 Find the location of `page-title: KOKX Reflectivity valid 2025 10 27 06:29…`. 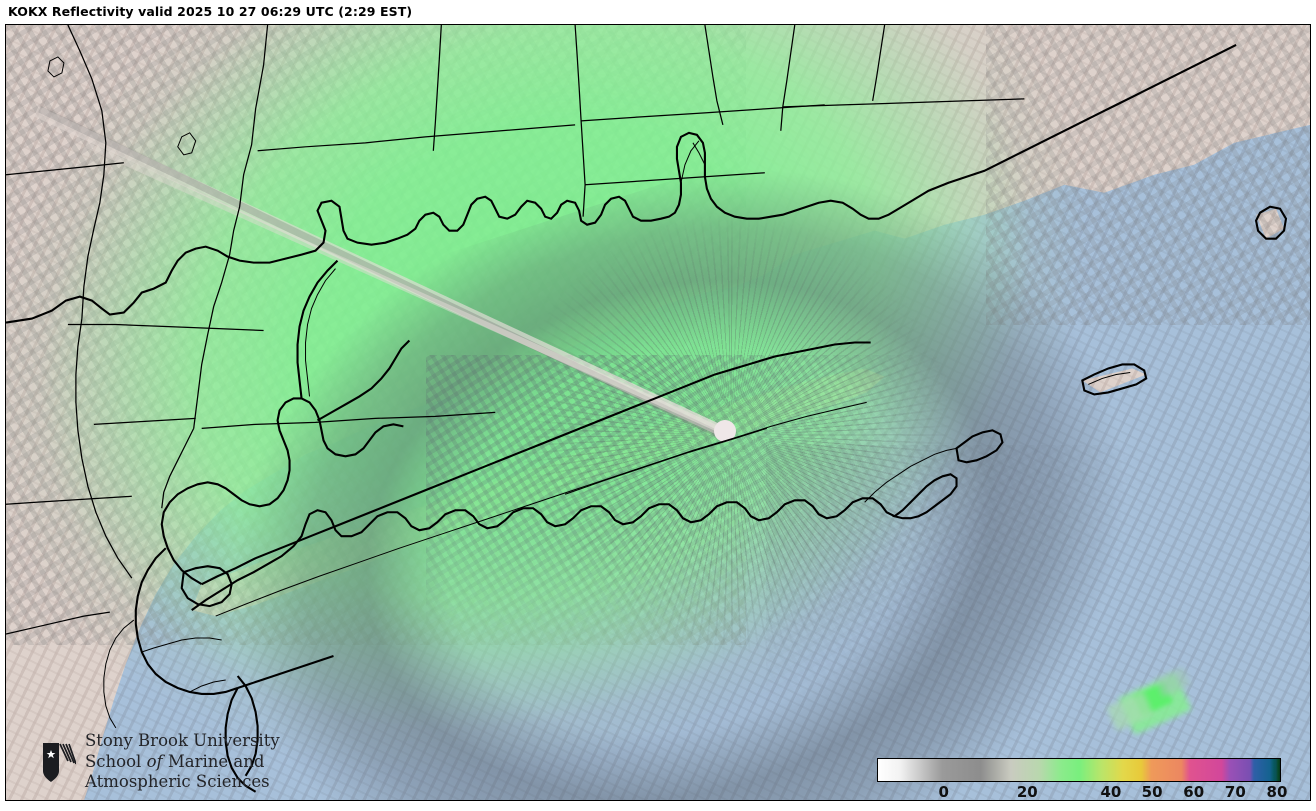

page-title: KOKX Reflectivity valid 2025 10 27 06:29… is located at coordinates (210, 11).